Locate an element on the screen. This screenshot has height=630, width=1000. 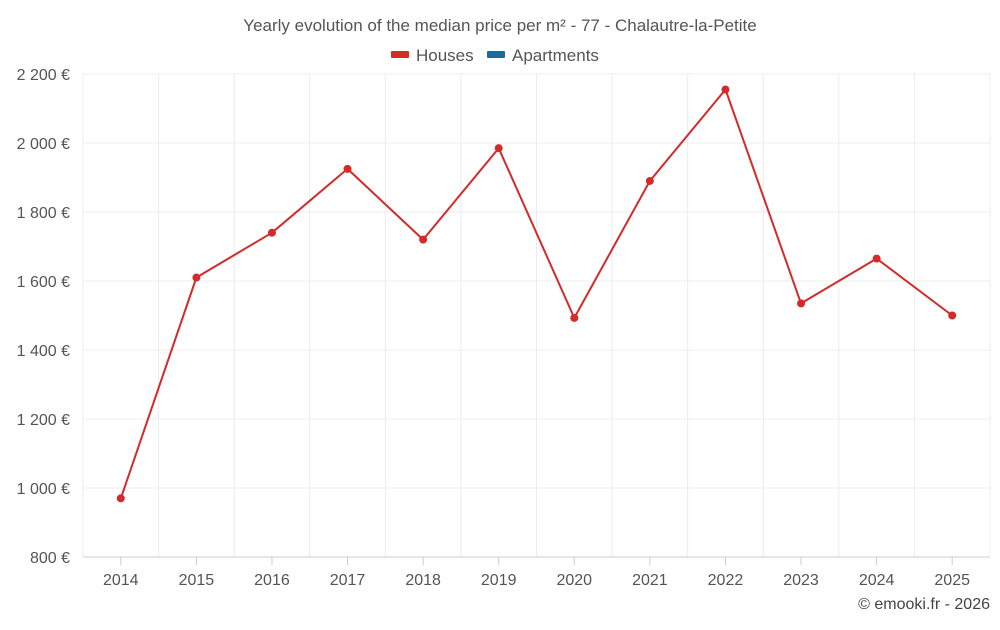
y-tick-label: 1 000 € is located at coordinates (43, 489).